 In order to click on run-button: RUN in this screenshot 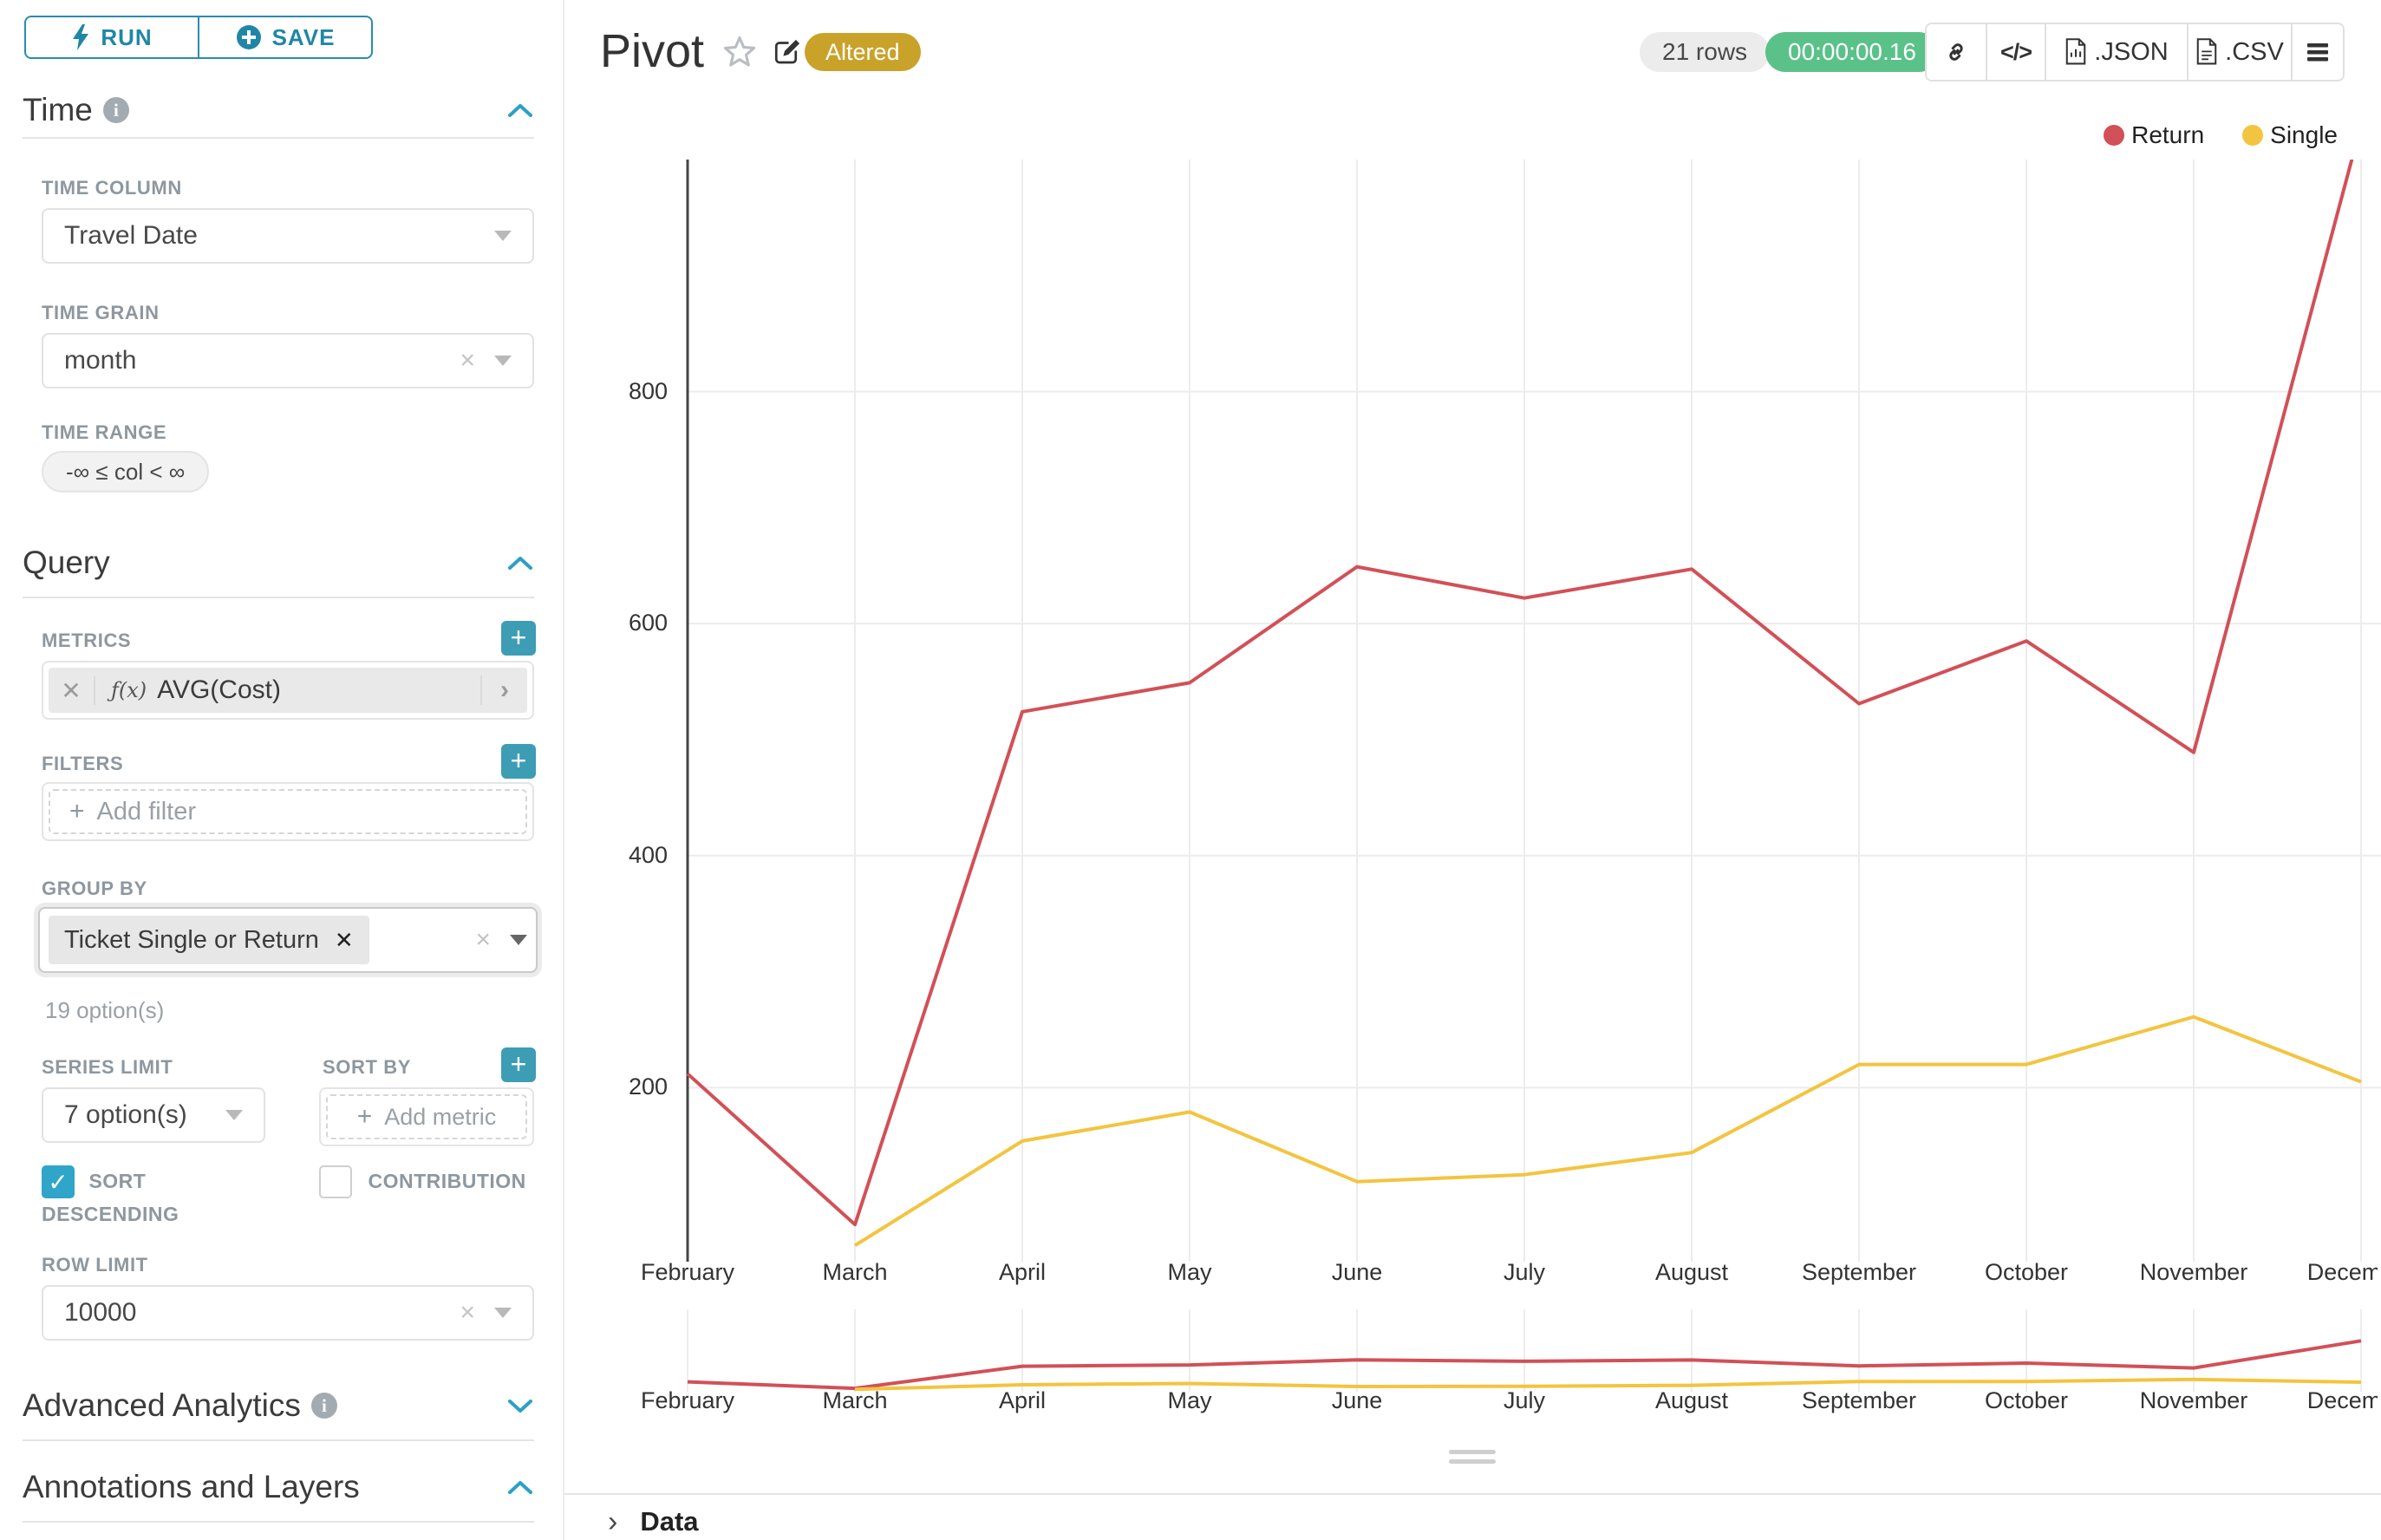, I will do `click(112, 37)`.